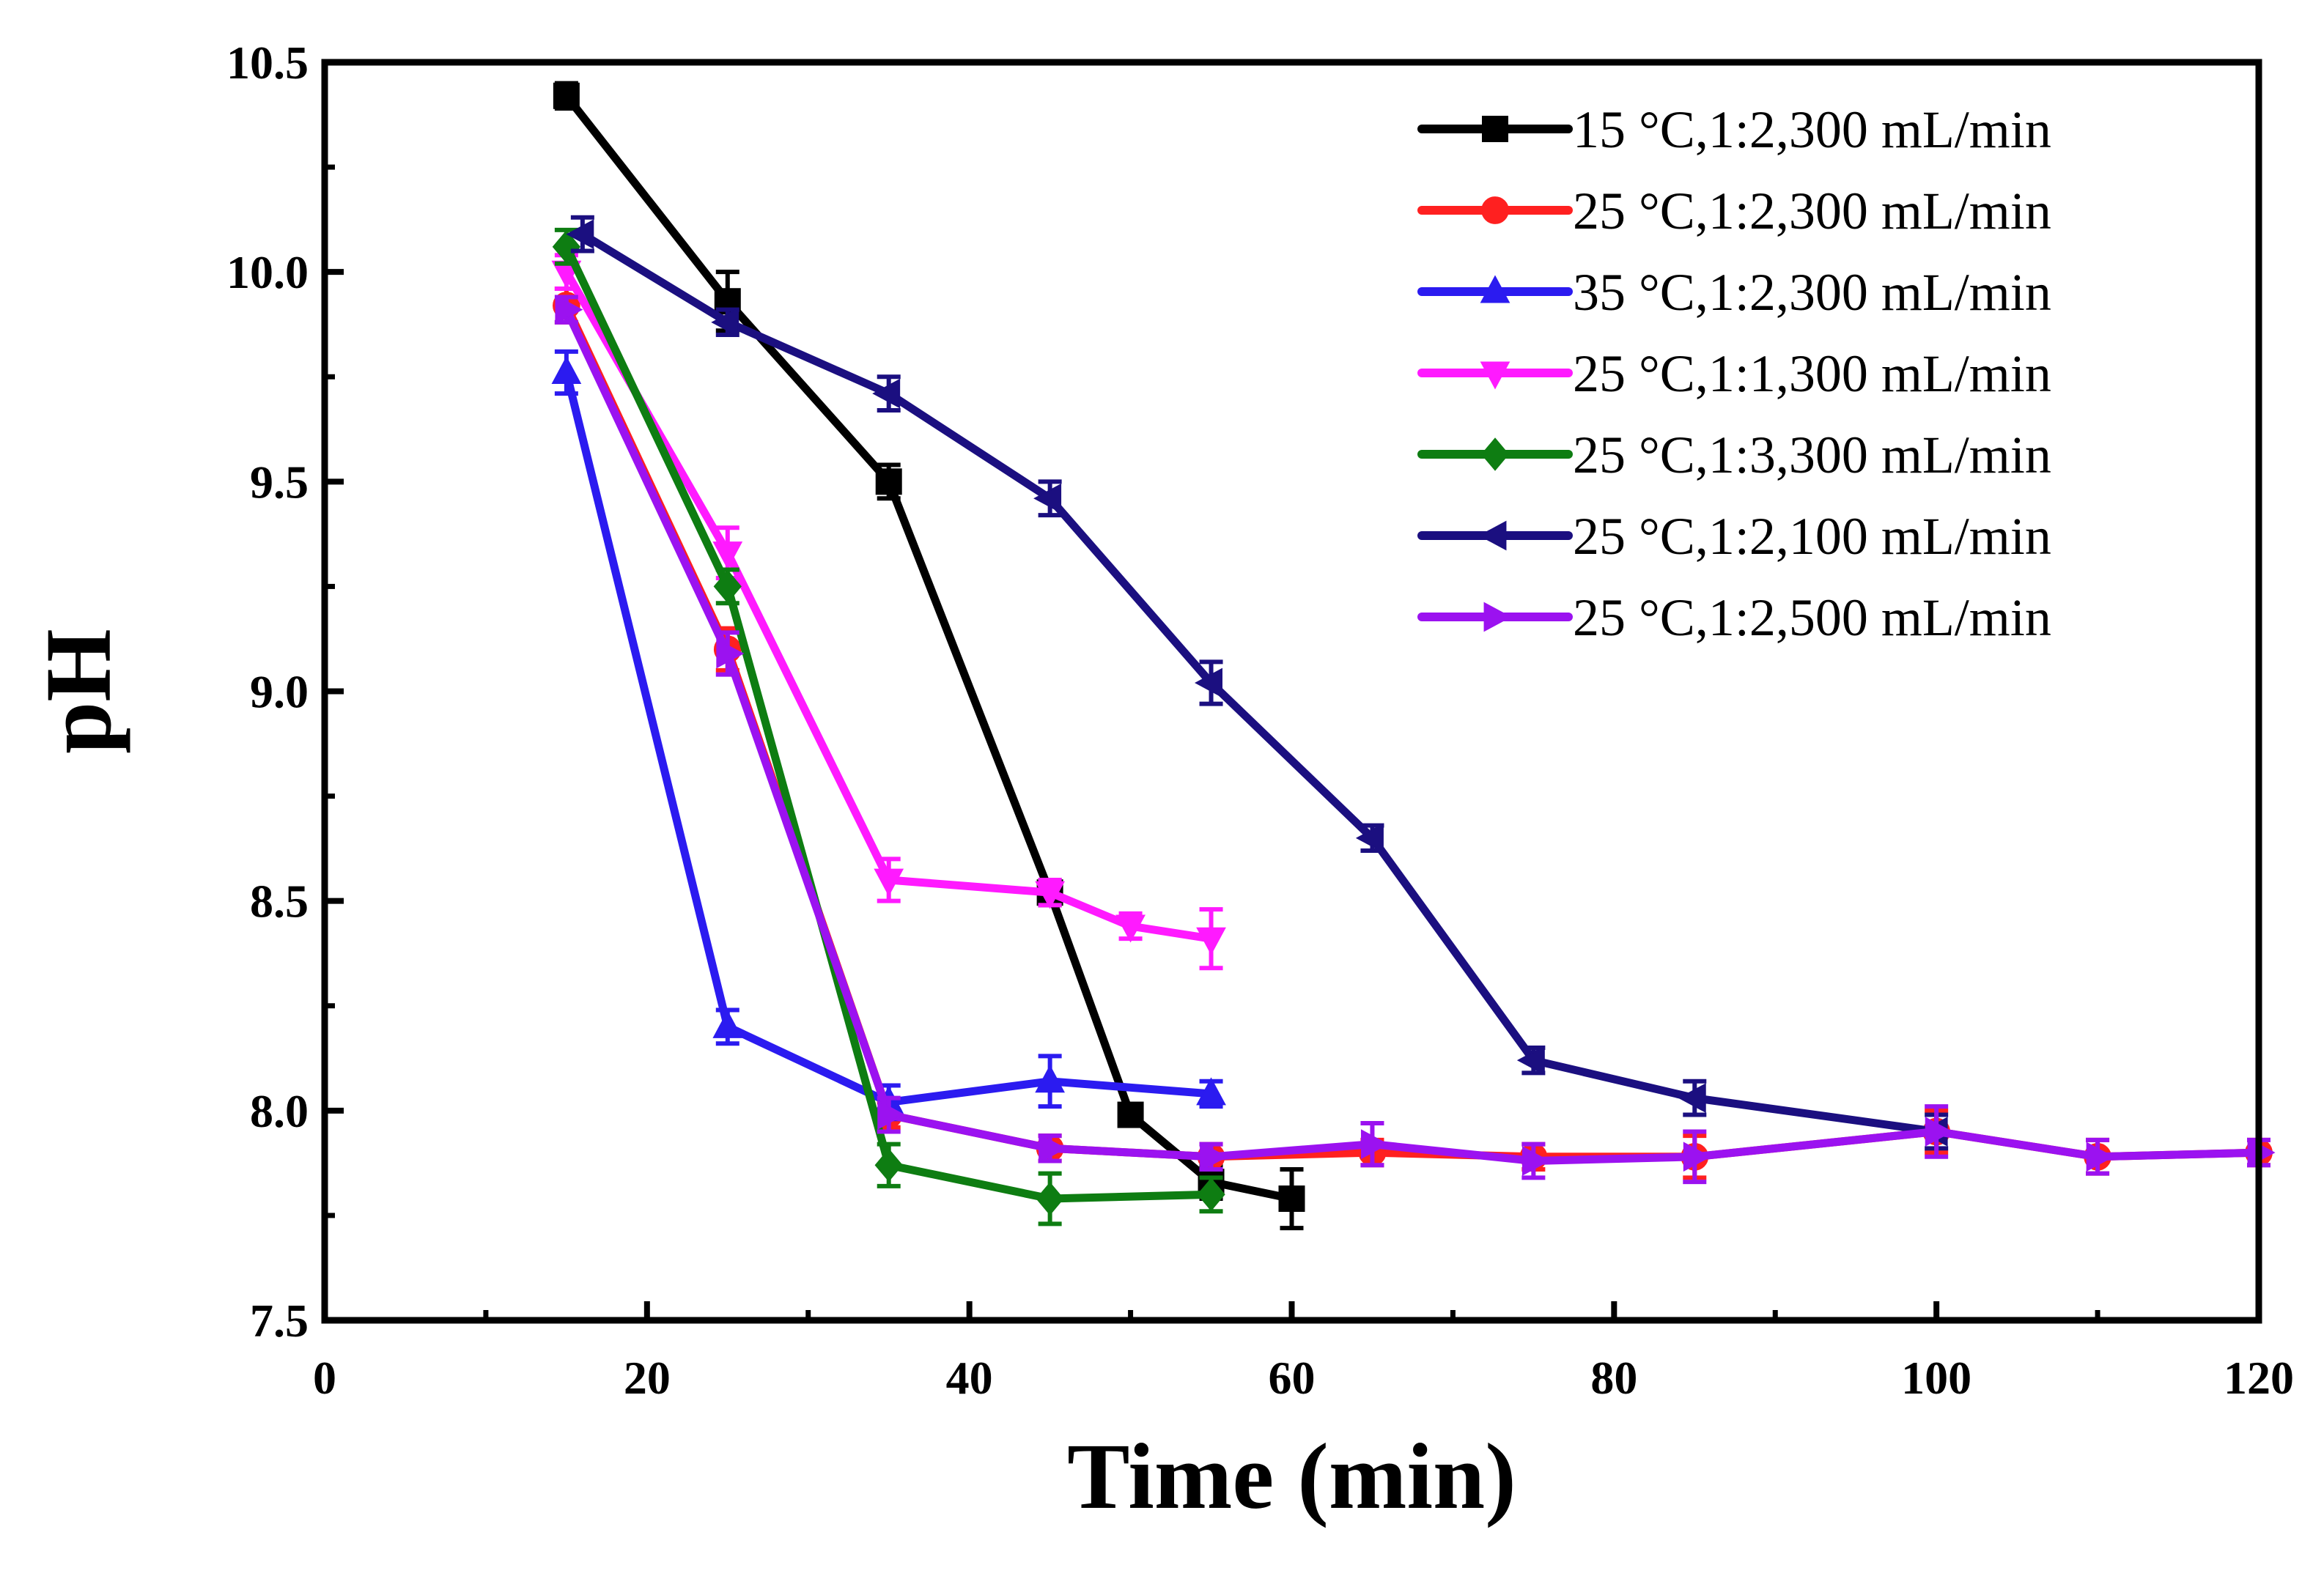 The height and width of the screenshot is (1576, 2324). I want to click on y-tick-label: 7.5, so click(279, 1321).